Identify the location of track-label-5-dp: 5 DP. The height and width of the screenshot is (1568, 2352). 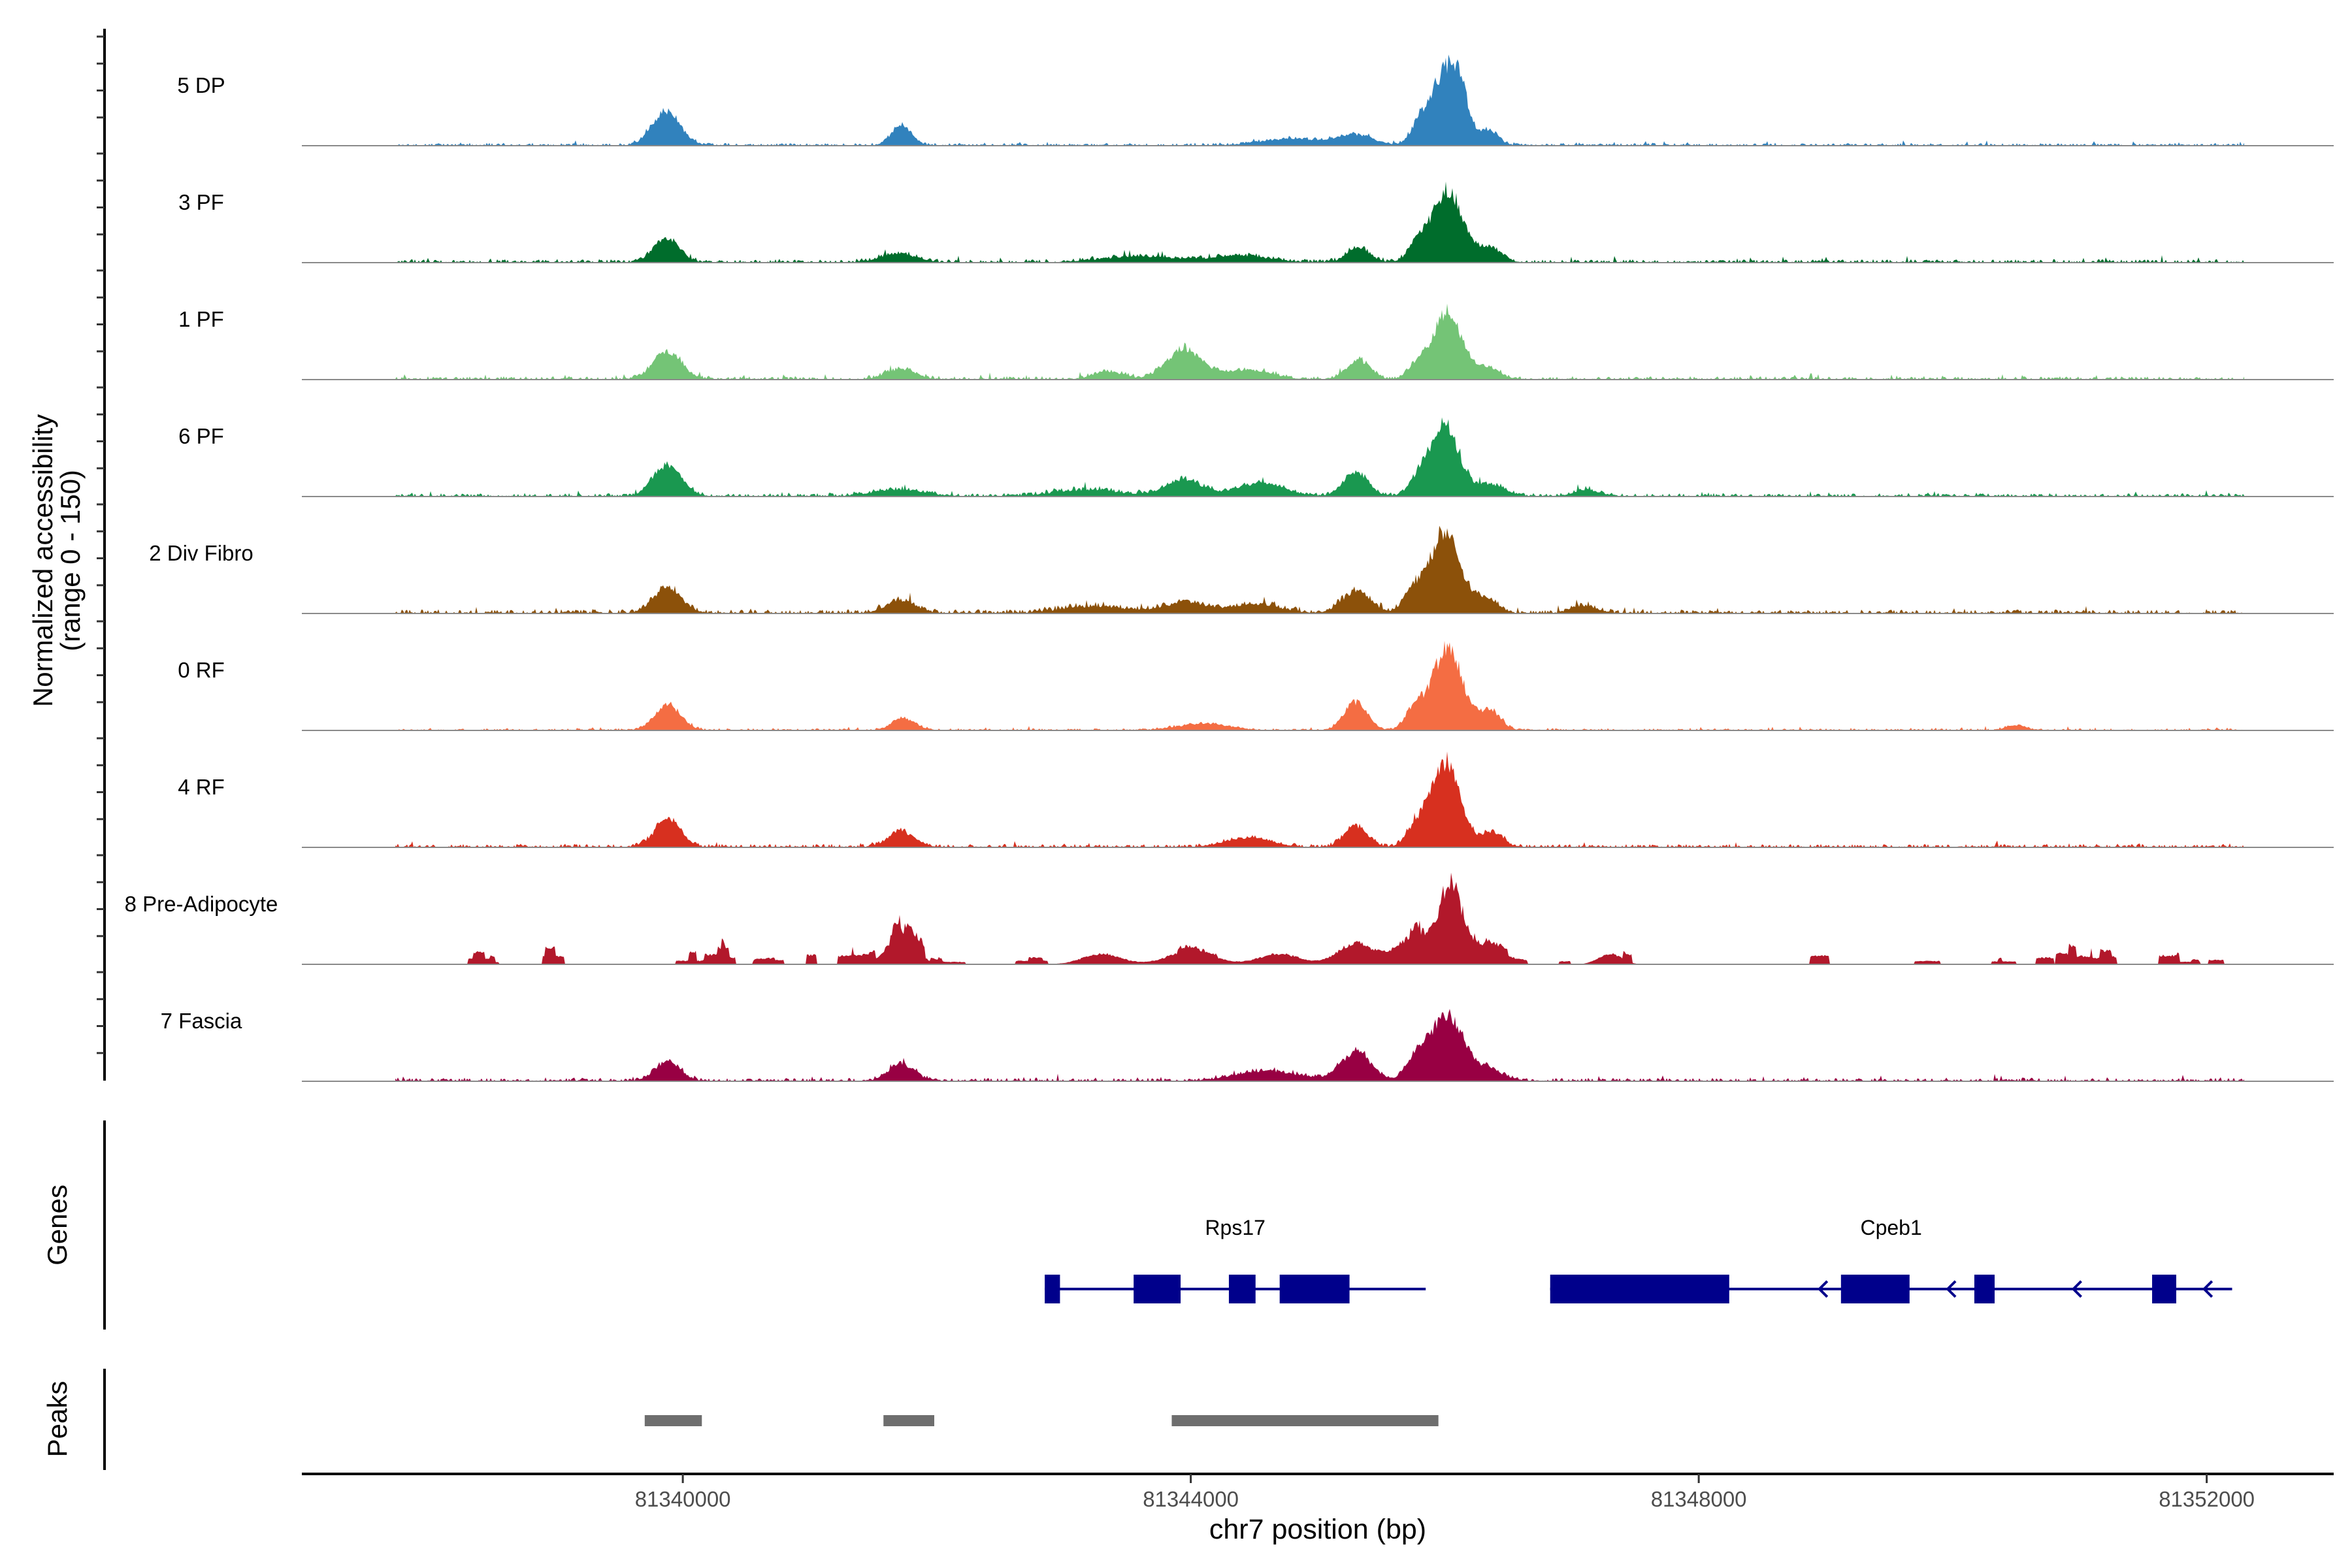
(201, 85).